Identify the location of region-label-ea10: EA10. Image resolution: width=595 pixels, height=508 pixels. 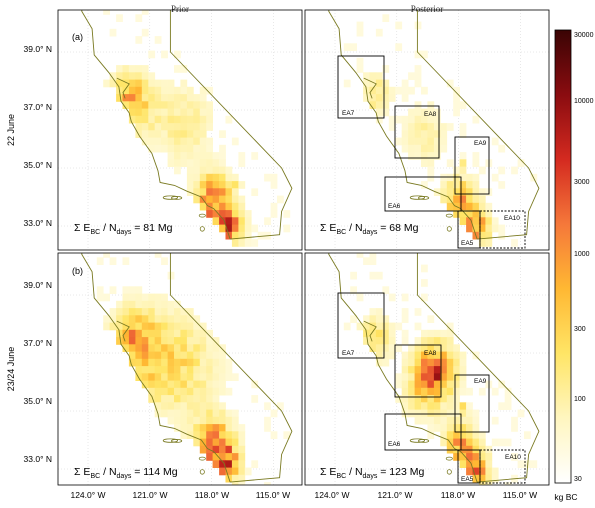
(512, 218).